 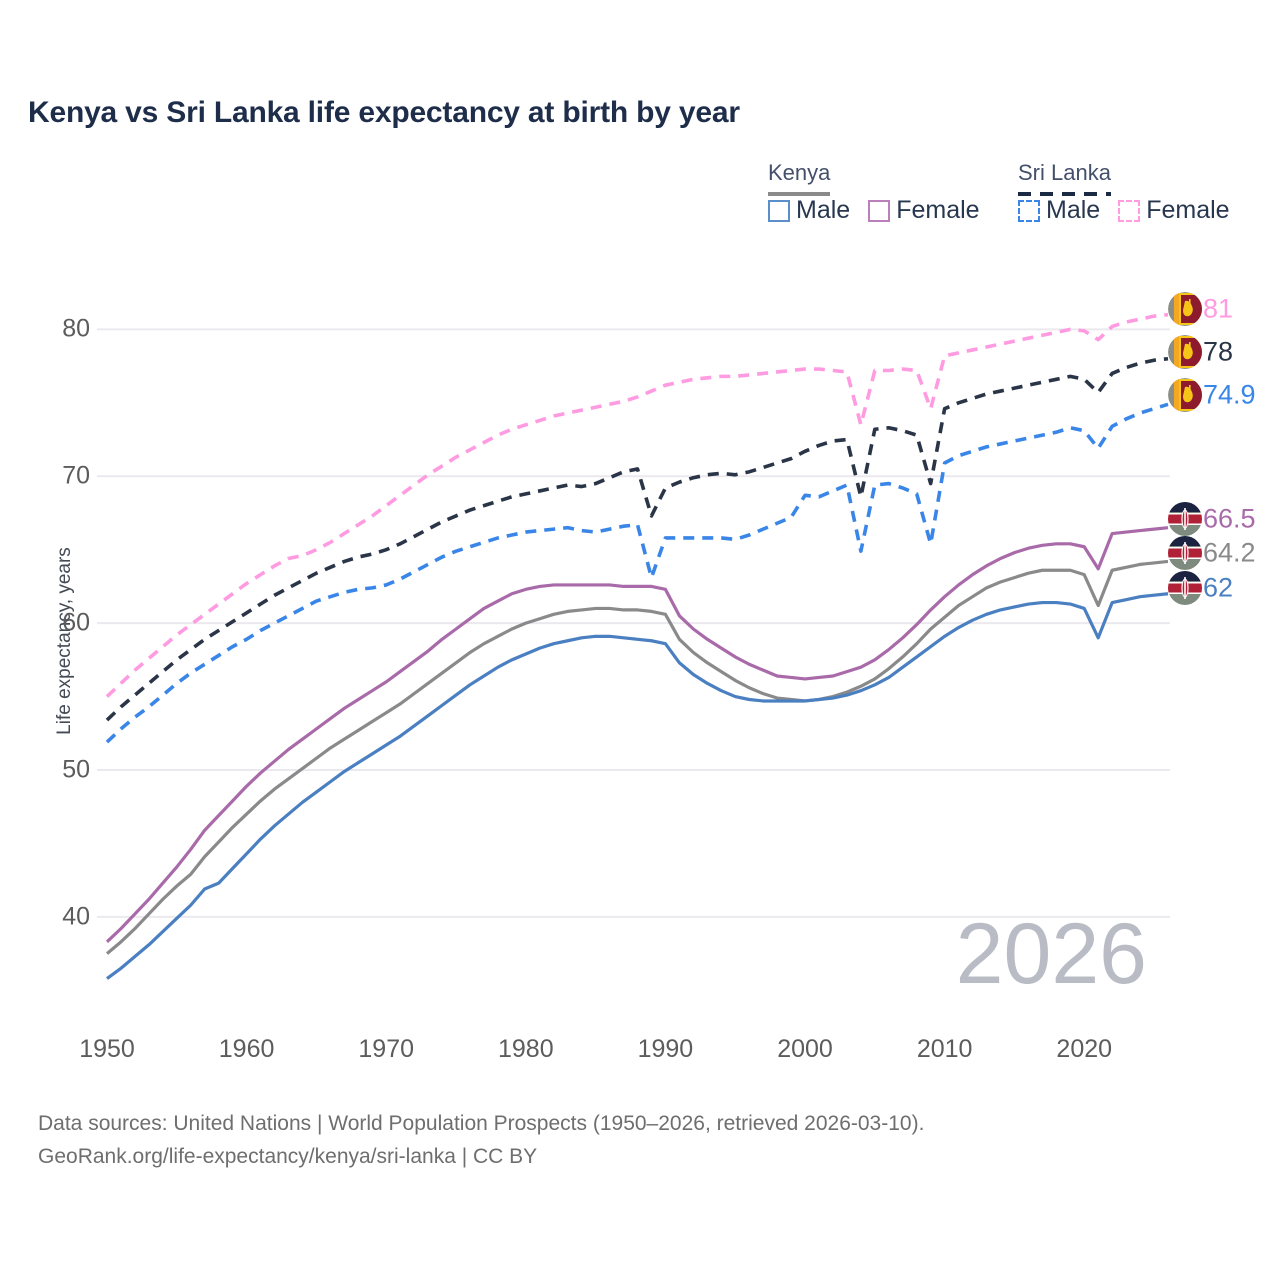 What do you see at coordinates (64, 641) in the screenshot?
I see `y-axis-label: Life expectancy, years` at bounding box center [64, 641].